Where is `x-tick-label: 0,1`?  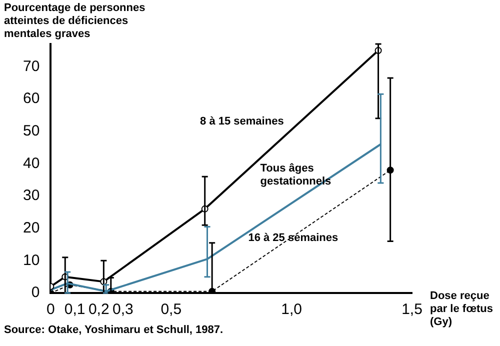
x-tick-label: 0,1 is located at coordinates (75, 309).